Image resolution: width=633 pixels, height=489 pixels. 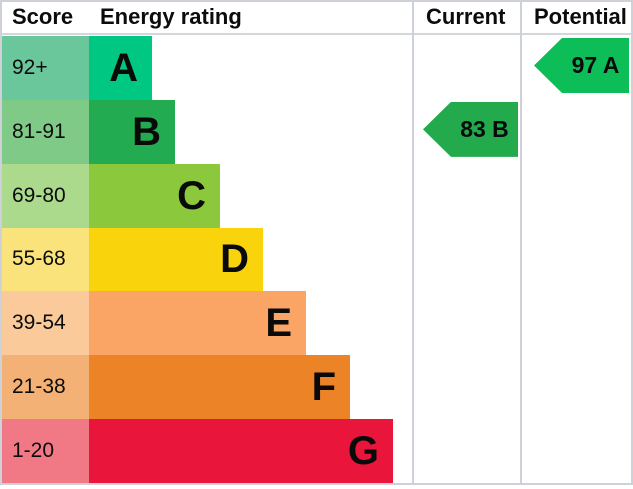 What do you see at coordinates (197, 323) in the screenshot?
I see `rating-bar-e: E` at bounding box center [197, 323].